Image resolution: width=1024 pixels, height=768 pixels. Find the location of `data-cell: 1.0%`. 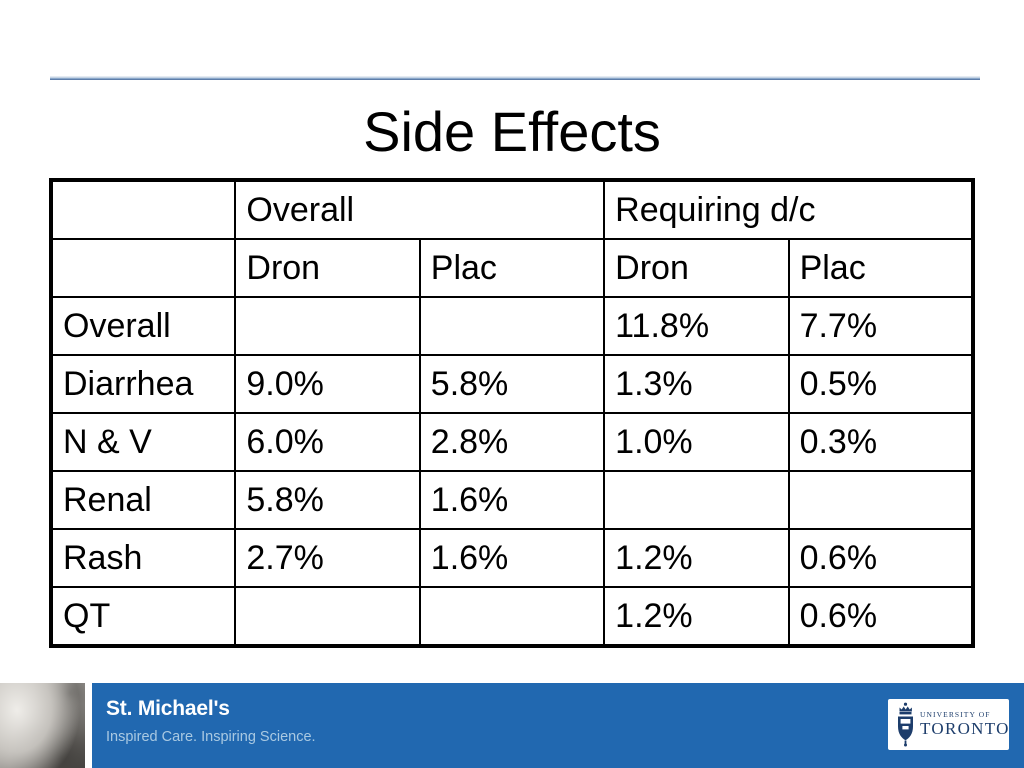

data-cell: 1.0% is located at coordinates (696, 442).